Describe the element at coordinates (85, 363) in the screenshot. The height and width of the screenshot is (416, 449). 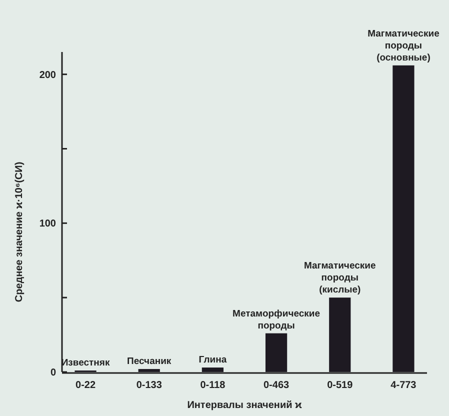
I see `annotation: Известняк` at that location.